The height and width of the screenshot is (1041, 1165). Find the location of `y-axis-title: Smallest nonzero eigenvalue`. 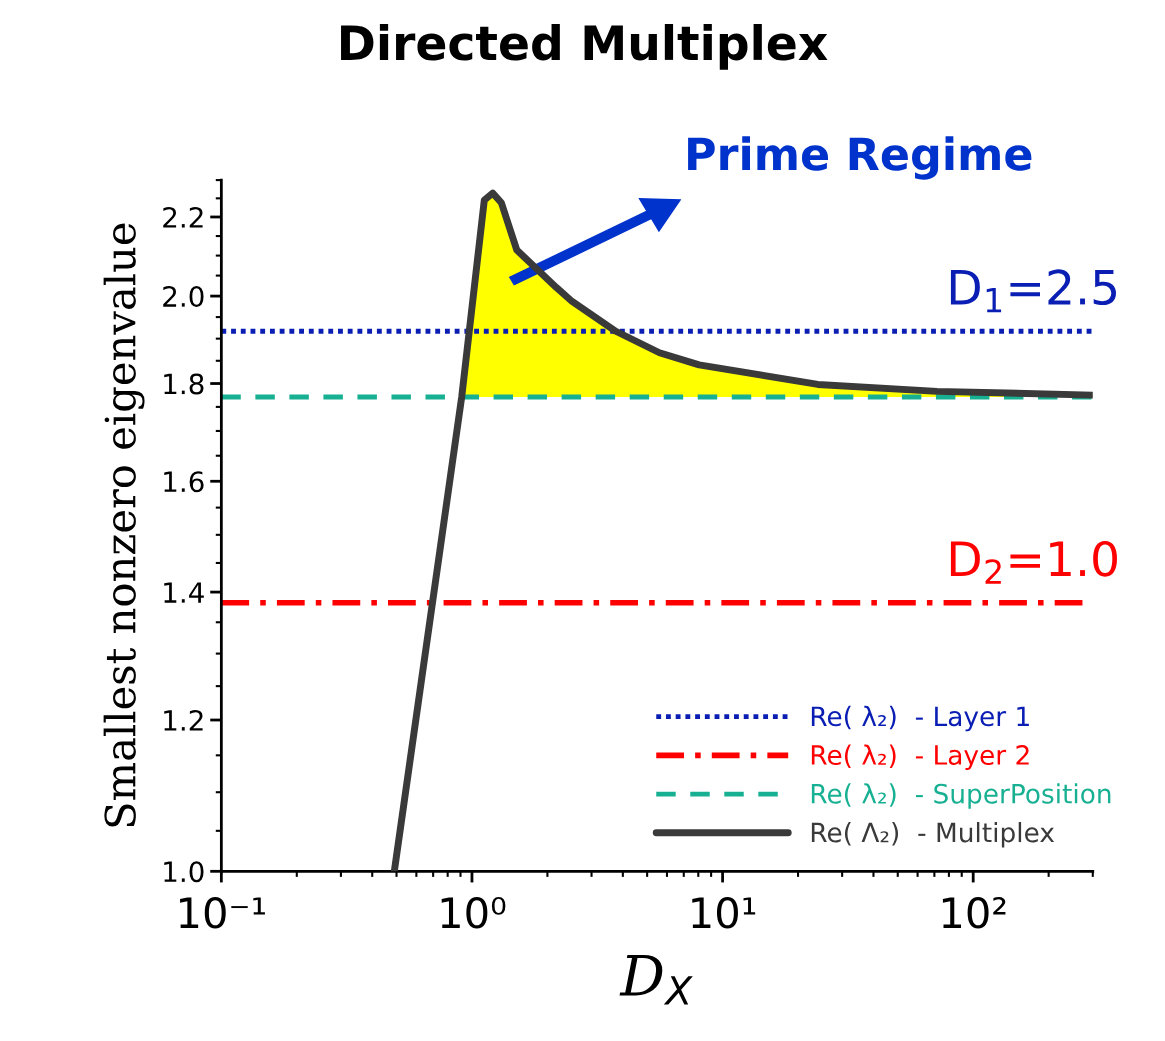

y-axis-title: Smallest nonzero eigenvalue is located at coordinates (124, 525).